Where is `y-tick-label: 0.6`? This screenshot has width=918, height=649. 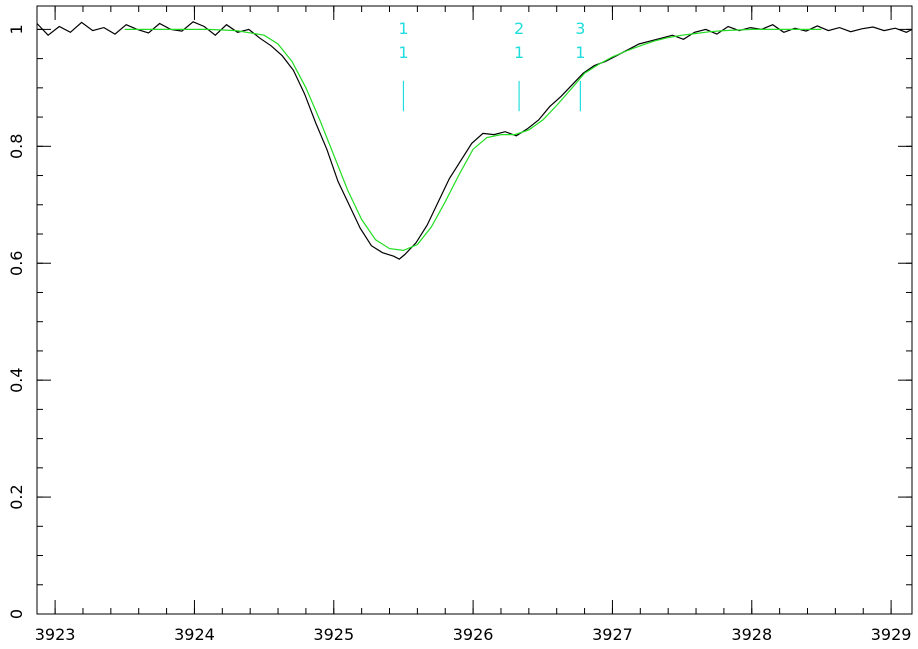 y-tick-label: 0.6 is located at coordinates (16, 263).